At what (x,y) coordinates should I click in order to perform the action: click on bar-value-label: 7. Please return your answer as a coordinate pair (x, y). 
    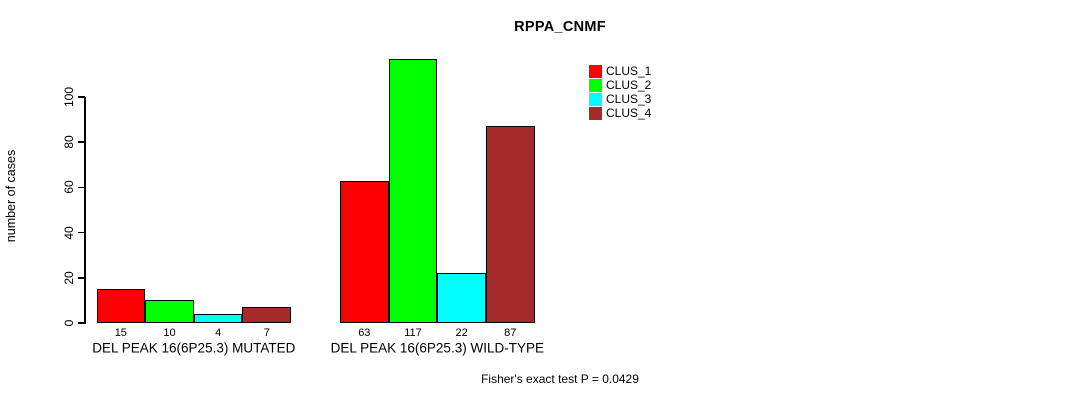
    Looking at the image, I should click on (266, 333).